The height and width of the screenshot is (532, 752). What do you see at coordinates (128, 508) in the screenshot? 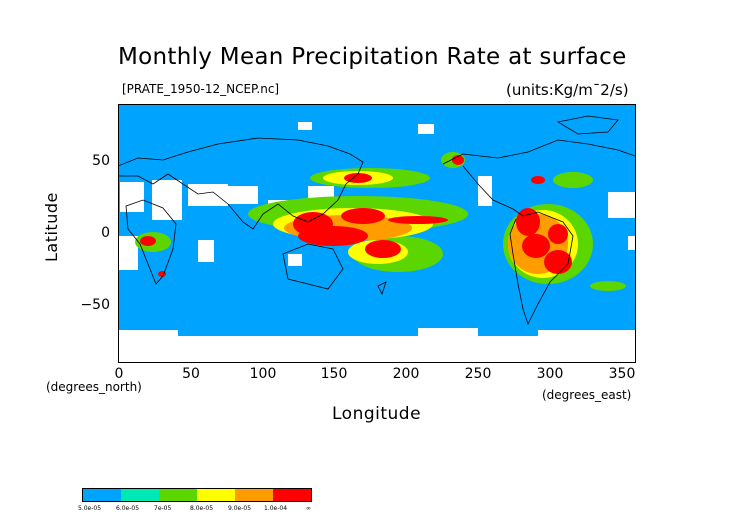
I see `legend-label: 6.0e-05` at bounding box center [128, 508].